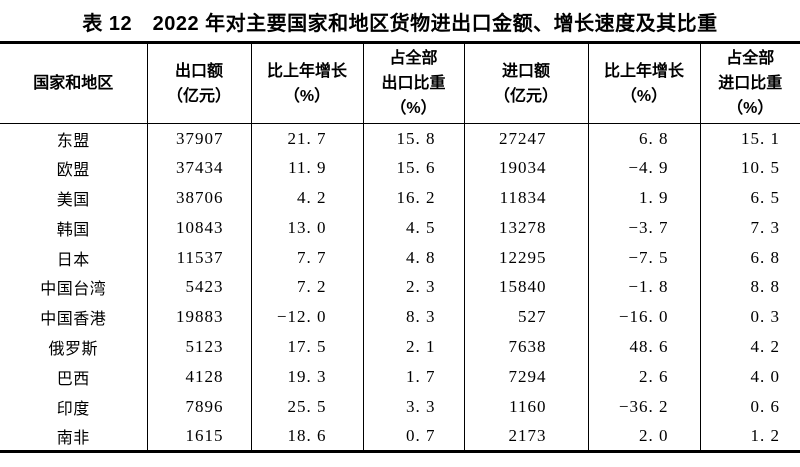 This screenshot has height=467, width=800. I want to click on table-row: 巴西 4128 19. 3 1. 7 7294 2. 6 4. 0, so click(400, 376).